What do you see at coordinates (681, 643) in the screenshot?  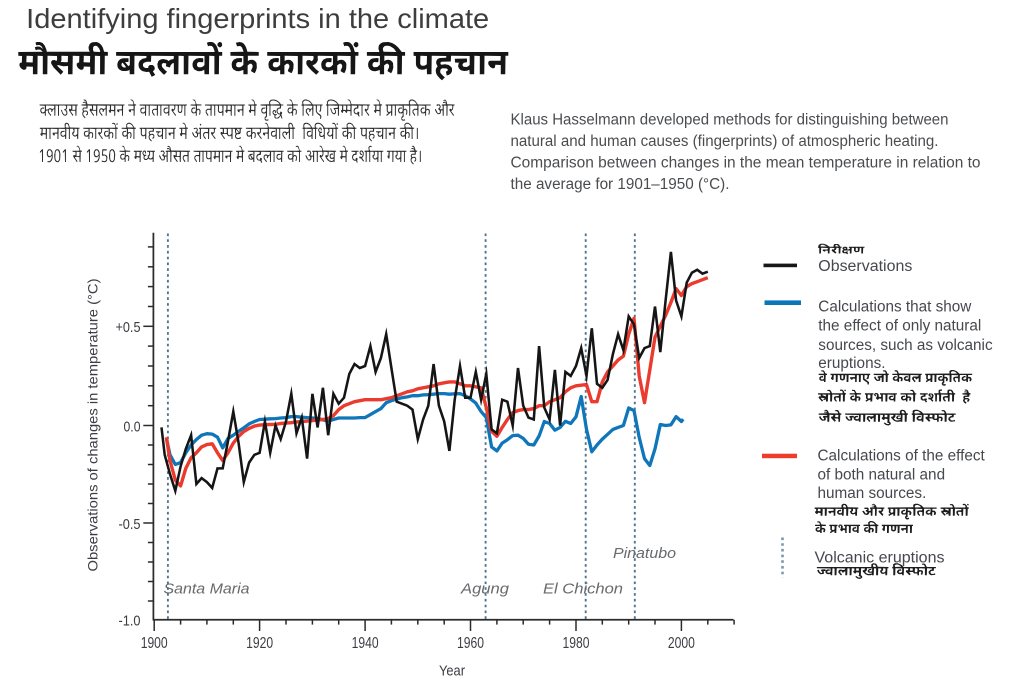 I see `svg-text: 2000` at bounding box center [681, 643].